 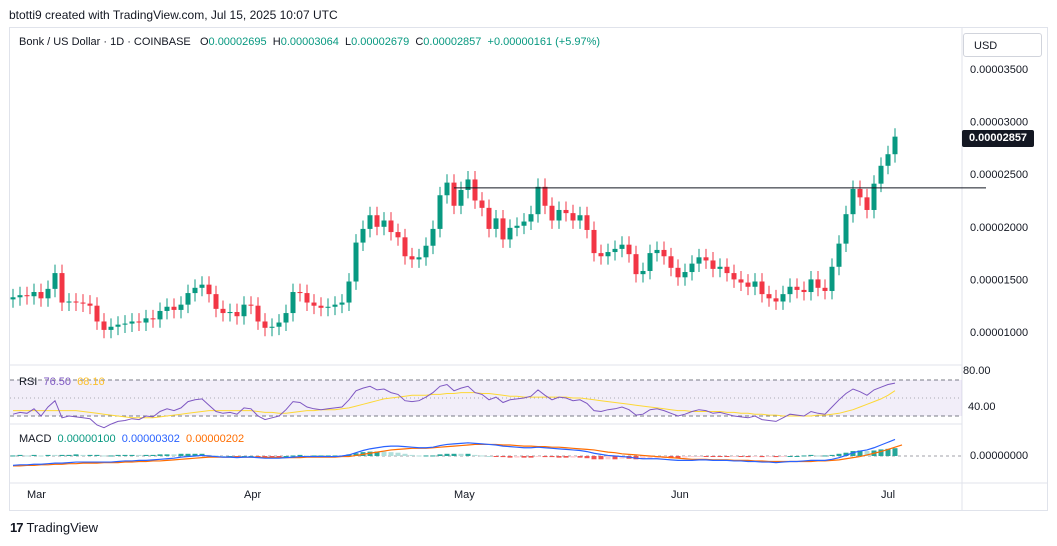 What do you see at coordinates (982, 407) in the screenshot?
I see `rsi-lower-level: 40.00` at bounding box center [982, 407].